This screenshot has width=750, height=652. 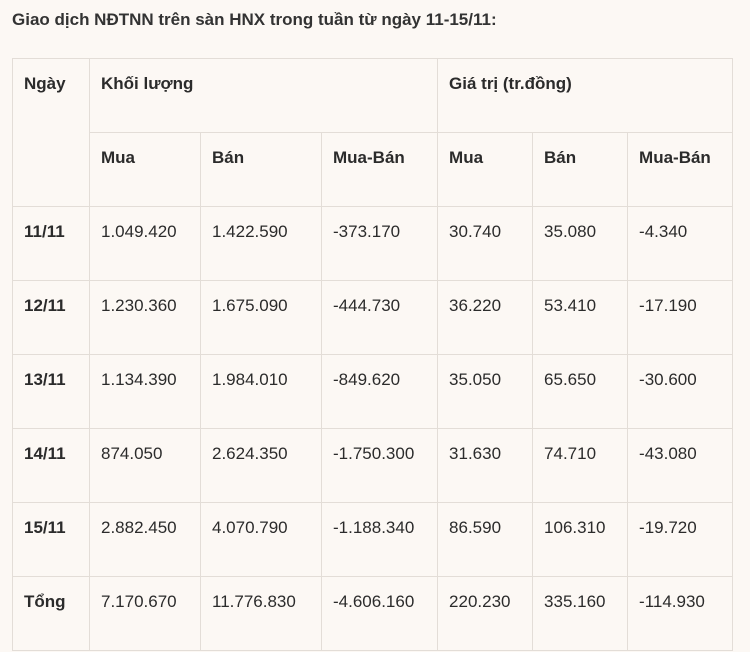 What do you see at coordinates (485, 465) in the screenshot?
I see `cell-gt-mua: 31.630` at bounding box center [485, 465].